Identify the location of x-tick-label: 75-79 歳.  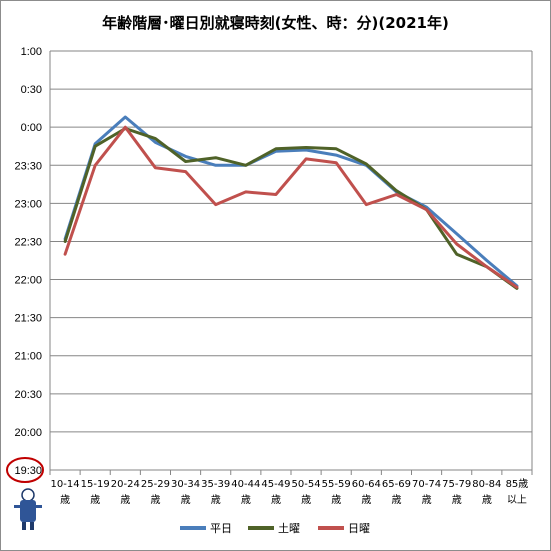
(456, 492).